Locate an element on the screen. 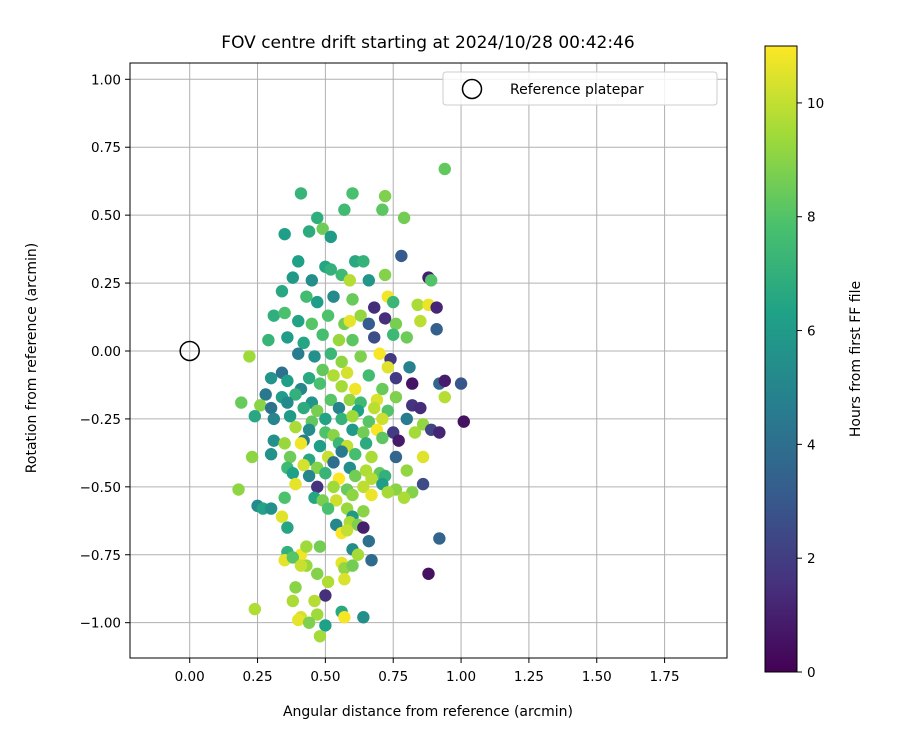 The image size is (900, 750). legend-box is located at coordinates (580, 88).